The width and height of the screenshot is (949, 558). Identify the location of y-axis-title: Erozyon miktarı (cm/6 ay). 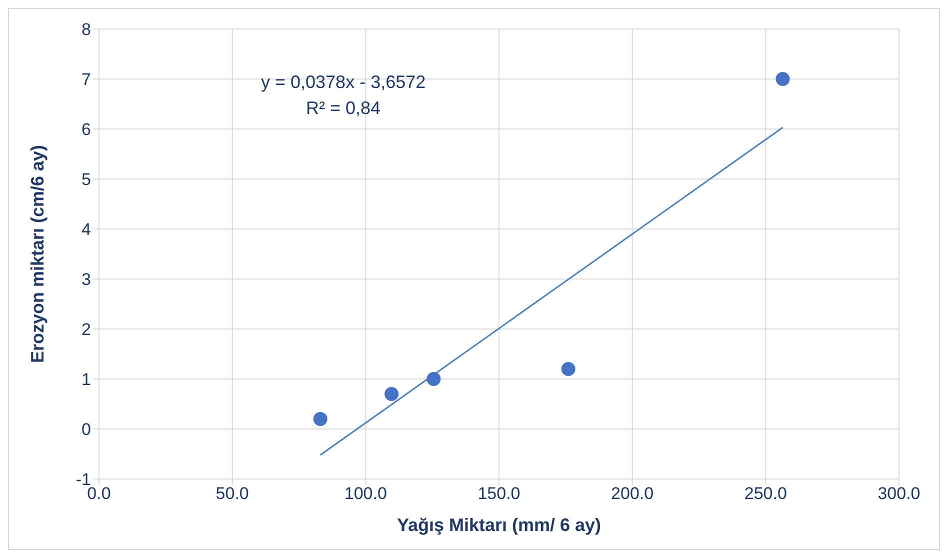
(37, 254).